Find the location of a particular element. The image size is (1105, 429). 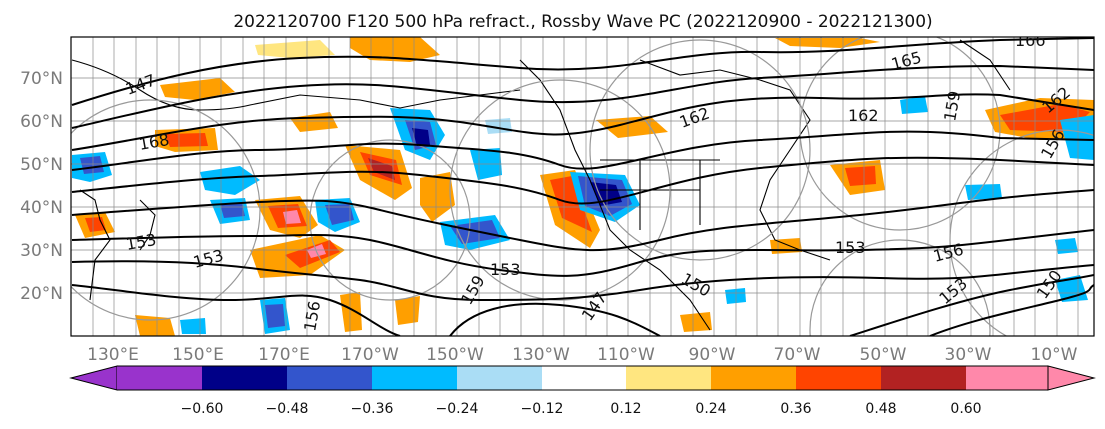

colorbar-under-arrow is located at coordinates (93, 378).